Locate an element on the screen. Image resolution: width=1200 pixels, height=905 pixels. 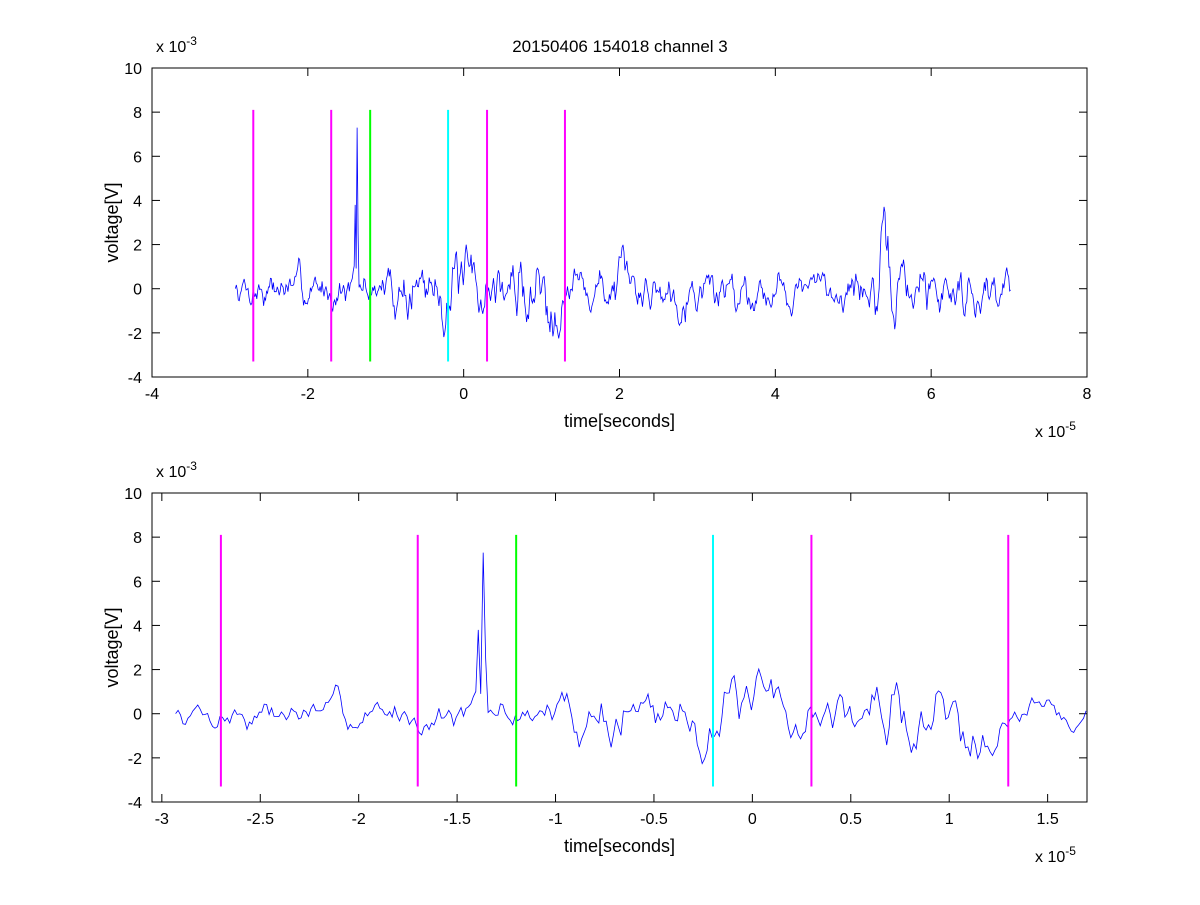
x-tick-label: -3 is located at coordinates (162, 819).